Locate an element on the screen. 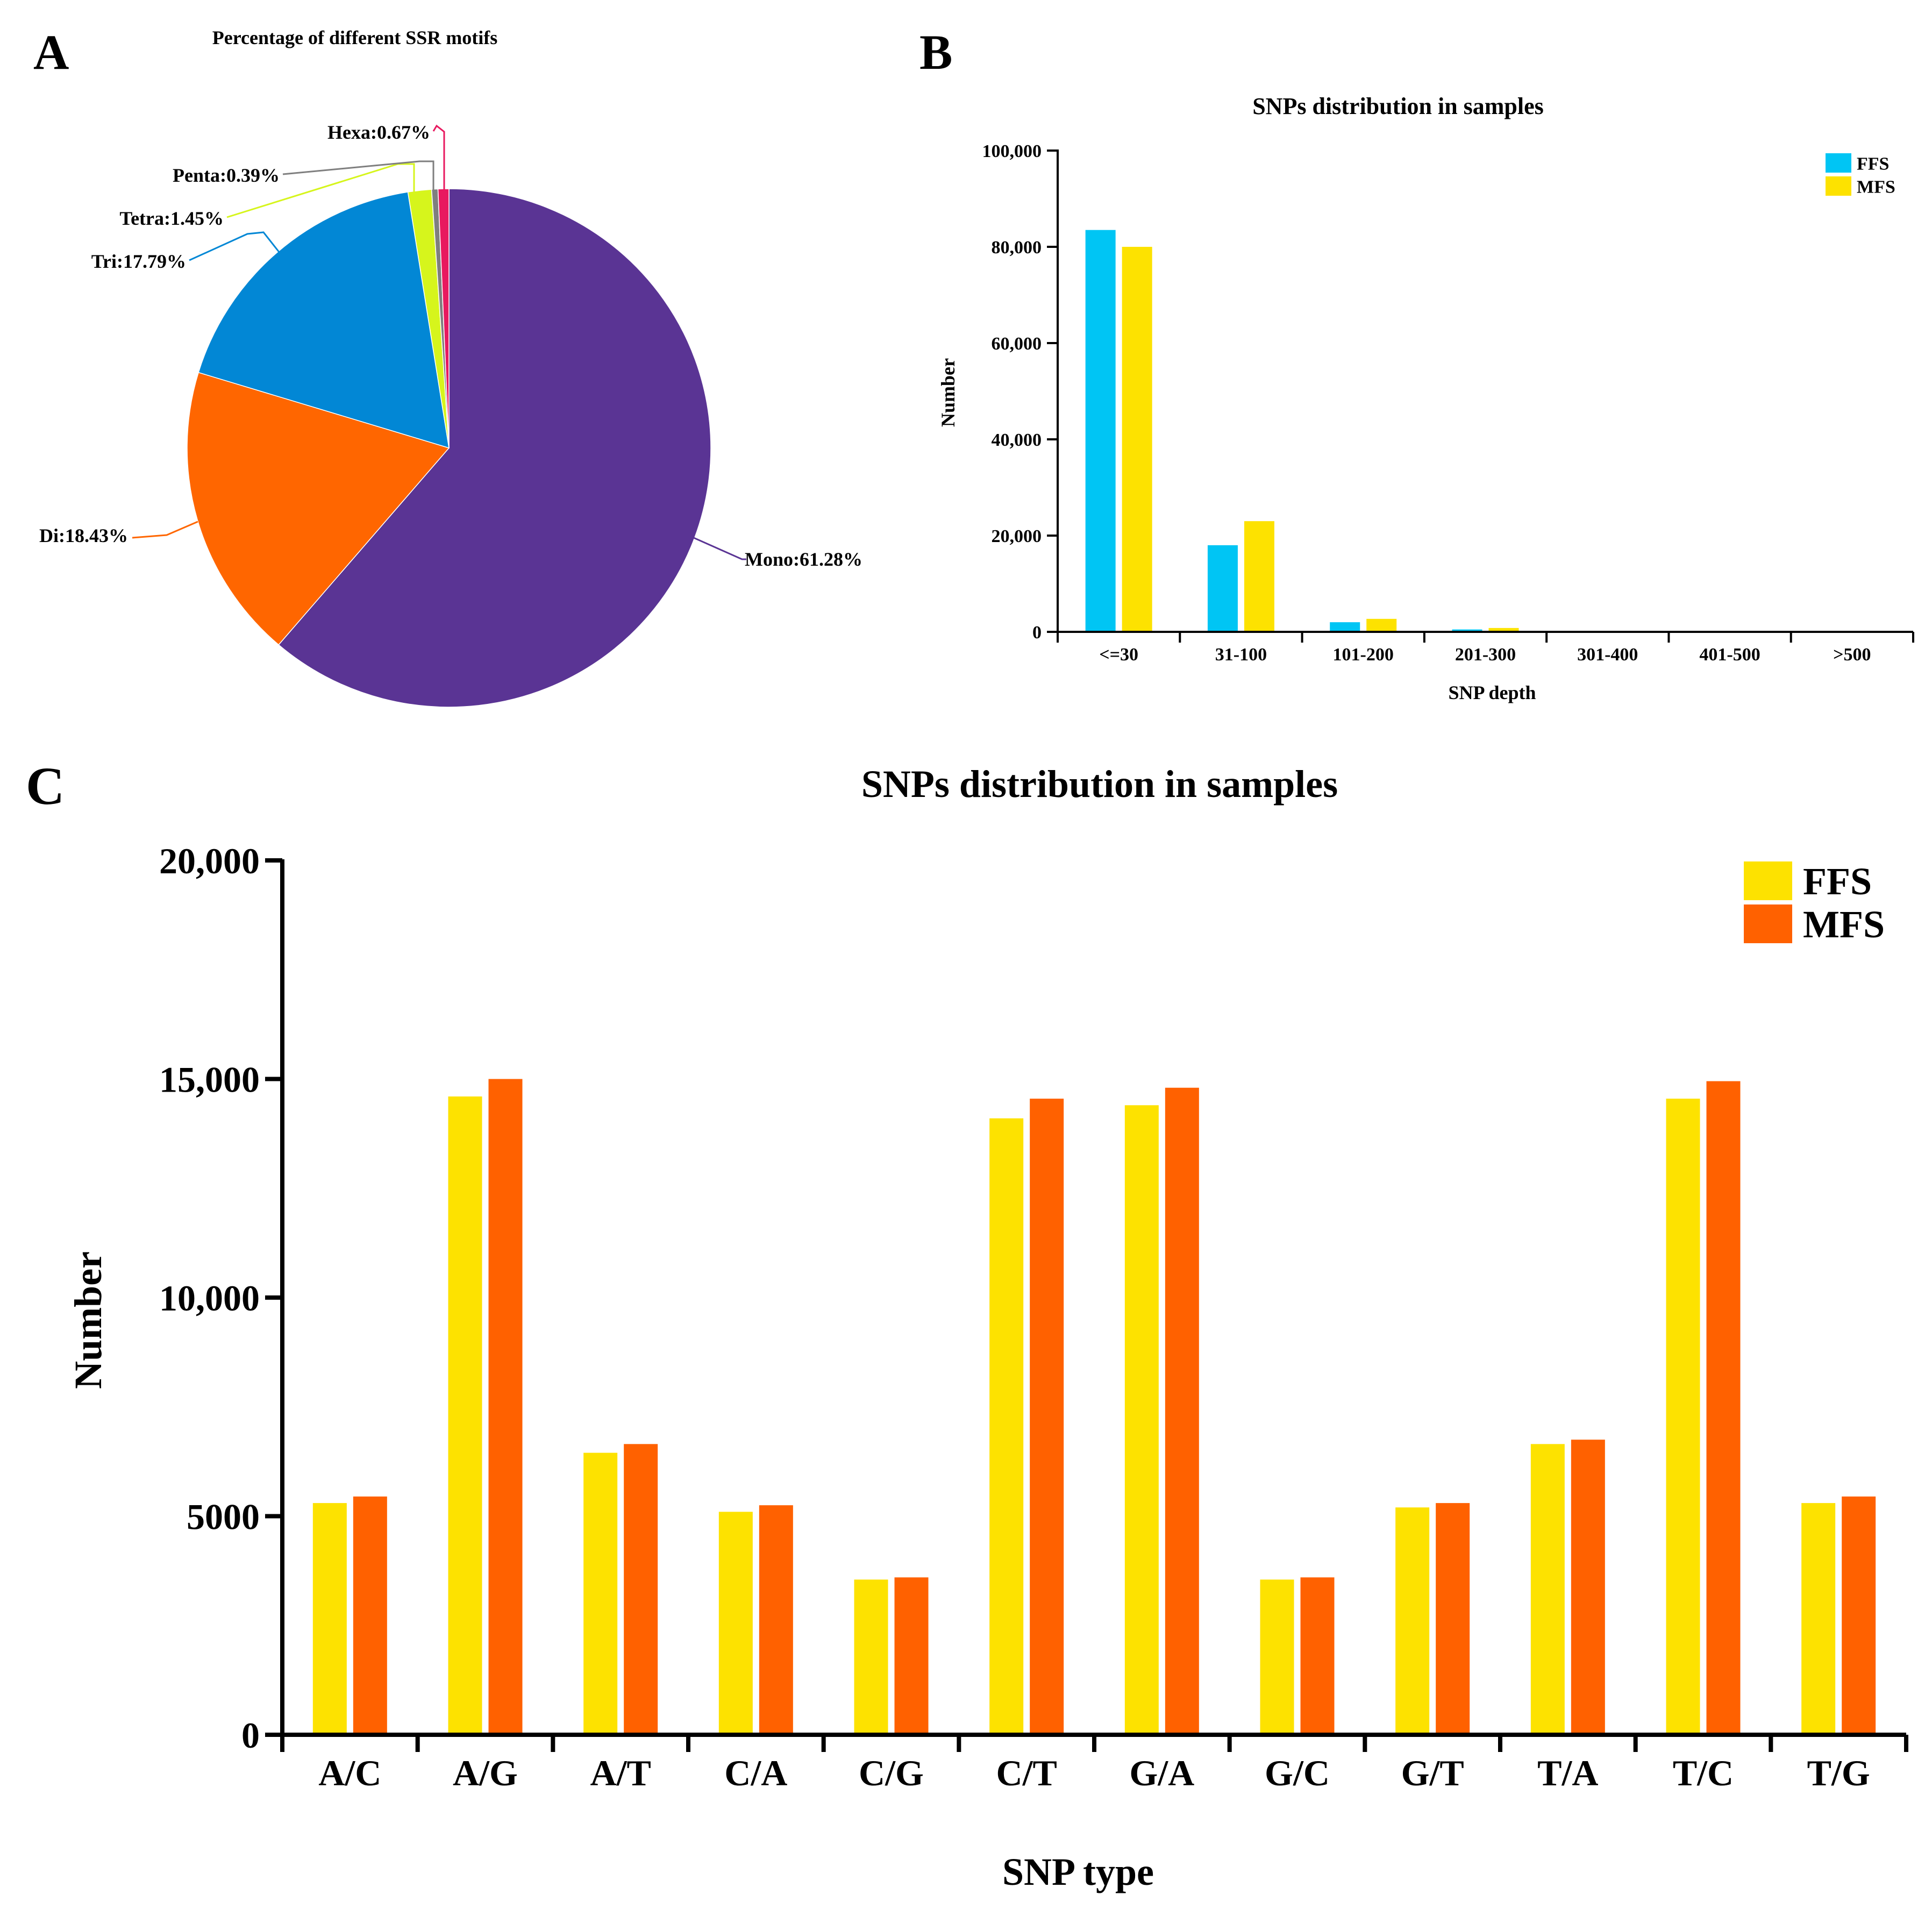  chart-c-bar-ffs-t-g is located at coordinates (1818, 1618).